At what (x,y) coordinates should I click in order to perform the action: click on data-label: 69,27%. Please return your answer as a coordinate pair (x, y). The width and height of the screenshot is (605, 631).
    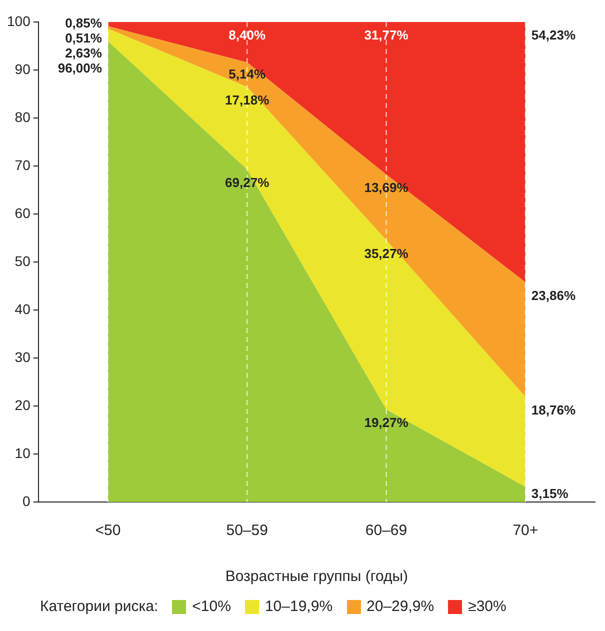
    Looking at the image, I should click on (247, 182).